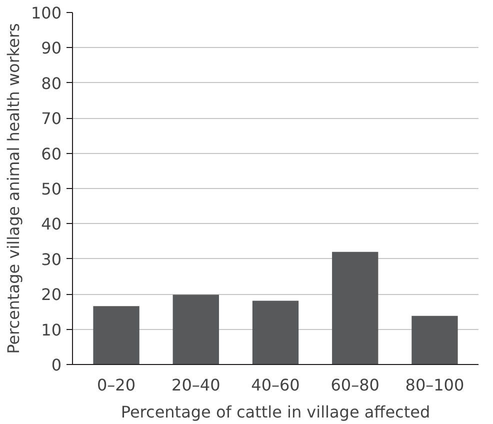 Image resolution: width=493 pixels, height=424 pixels. What do you see at coordinates (51, 154) in the screenshot?
I see `y-tick-label: 60` at bounding box center [51, 154].